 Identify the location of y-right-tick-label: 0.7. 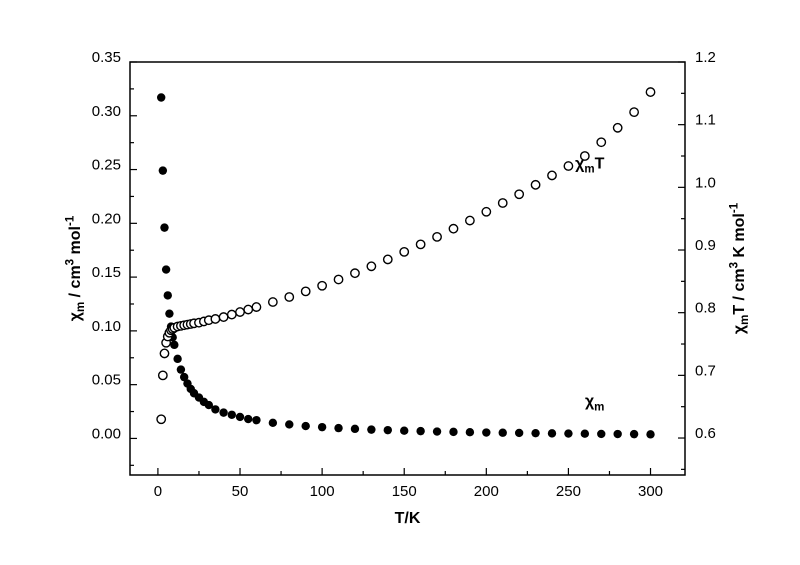
(705, 370).